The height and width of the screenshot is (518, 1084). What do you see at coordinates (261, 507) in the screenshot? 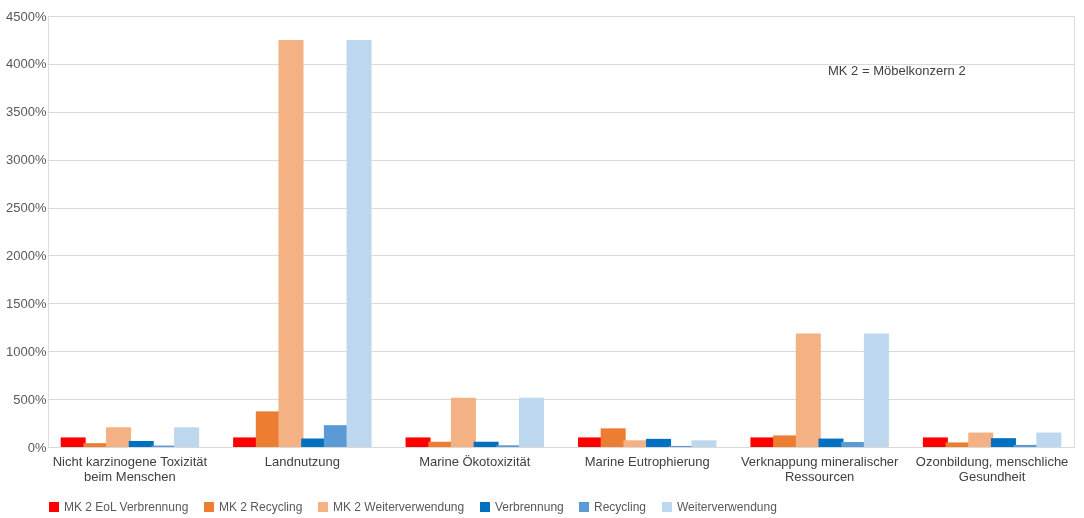
I see `legend-label: MK 2 Recycling` at bounding box center [261, 507].